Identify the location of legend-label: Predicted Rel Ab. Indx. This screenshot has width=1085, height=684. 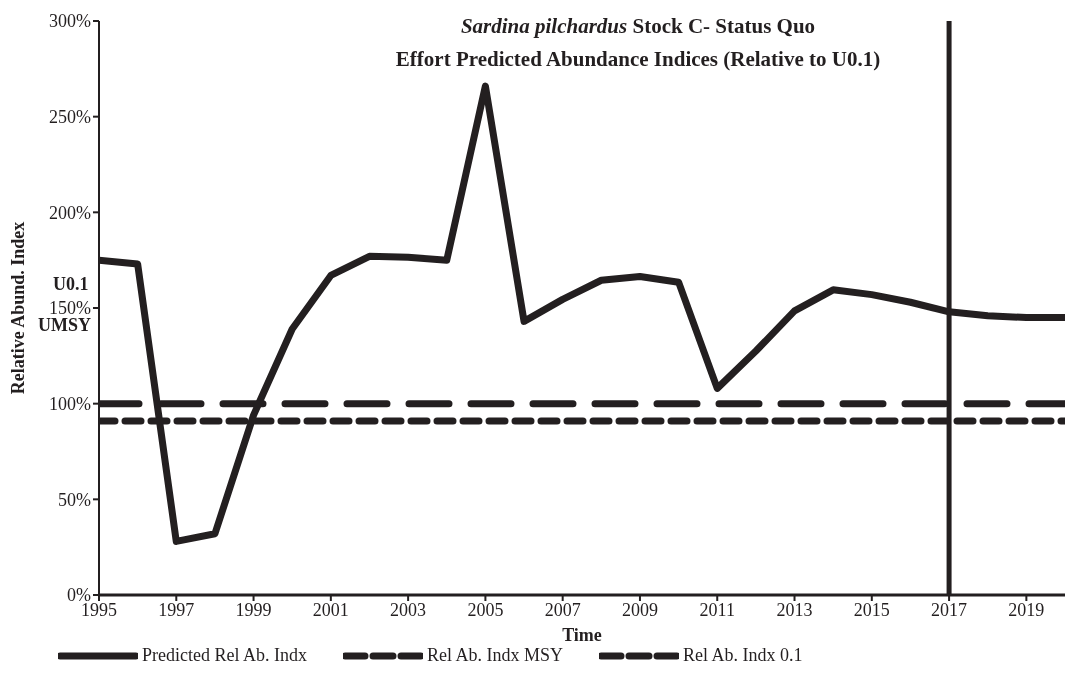
(224, 655).